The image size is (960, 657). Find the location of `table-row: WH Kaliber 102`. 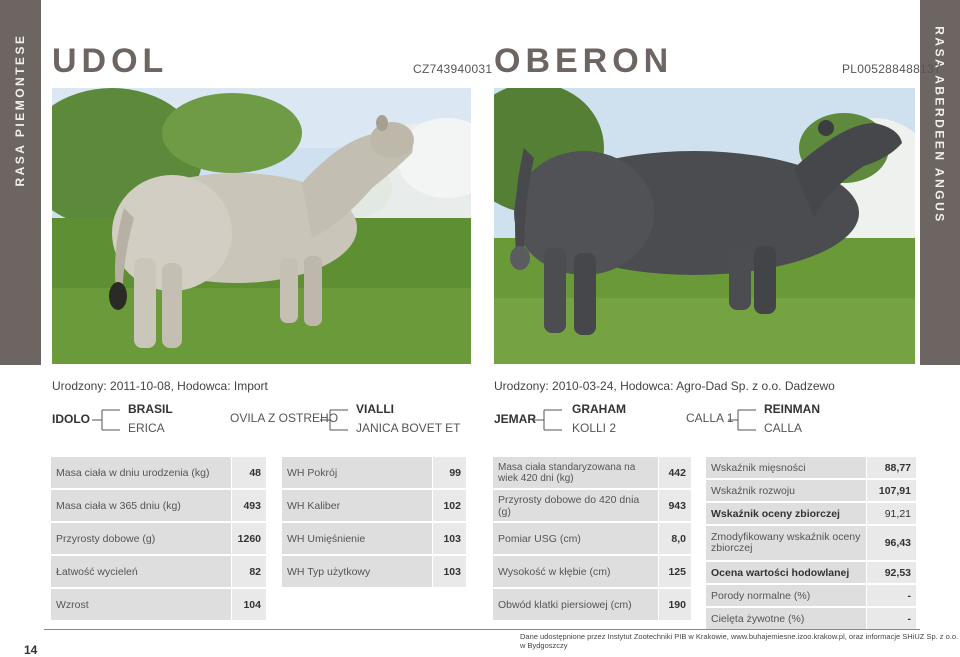

table-row: WH Kaliber 102 is located at coordinates (374, 505).